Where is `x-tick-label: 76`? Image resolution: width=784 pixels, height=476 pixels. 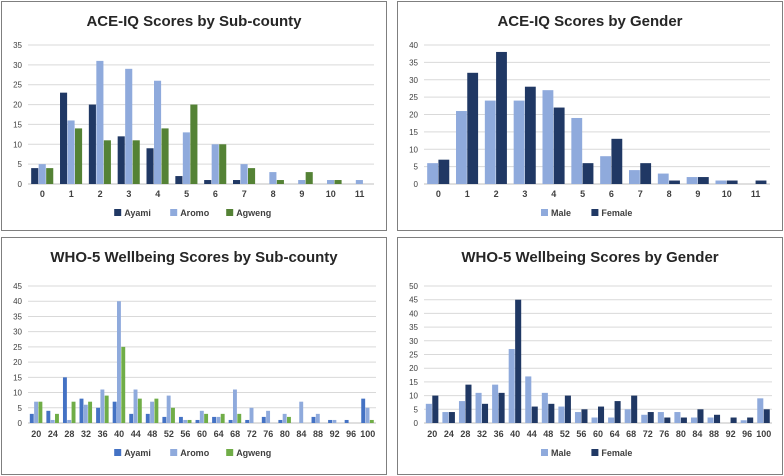 x-tick-label: 76 is located at coordinates (268, 434).